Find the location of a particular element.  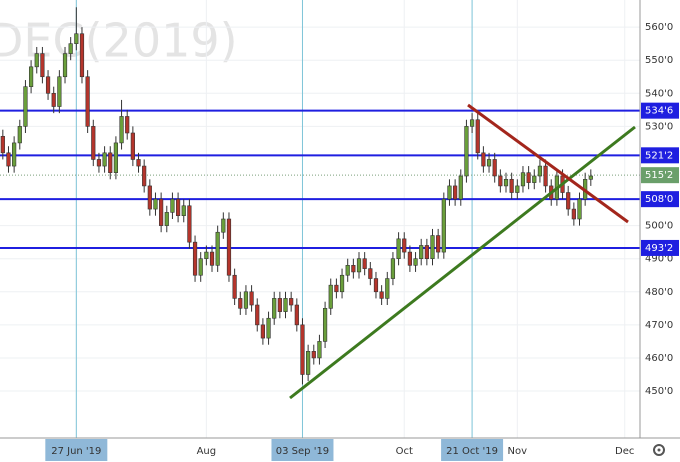

level-label: 521'2 is located at coordinates (659, 155).